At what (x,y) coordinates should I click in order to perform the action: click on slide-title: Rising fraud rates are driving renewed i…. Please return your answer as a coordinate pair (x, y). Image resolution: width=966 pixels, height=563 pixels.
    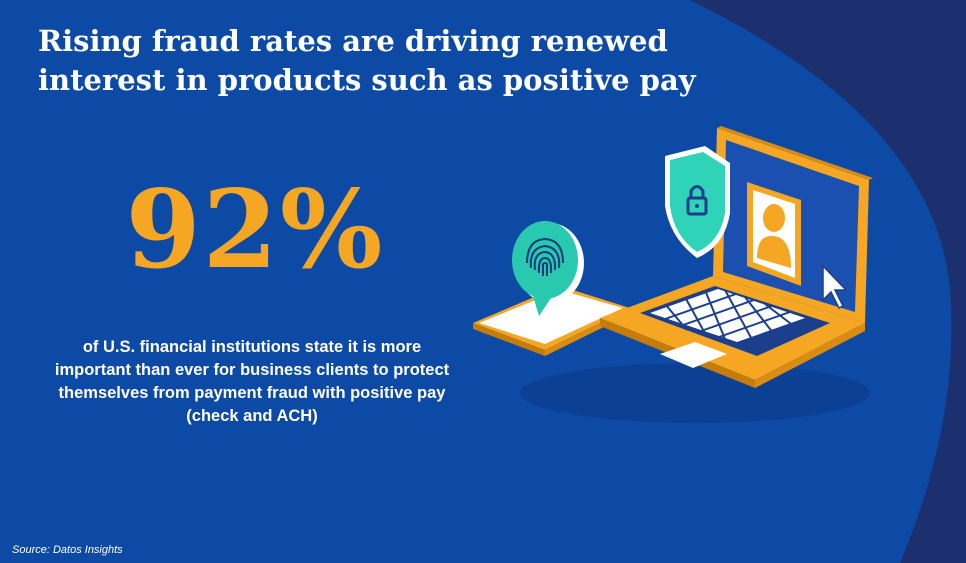
    Looking at the image, I should click on (367, 60).